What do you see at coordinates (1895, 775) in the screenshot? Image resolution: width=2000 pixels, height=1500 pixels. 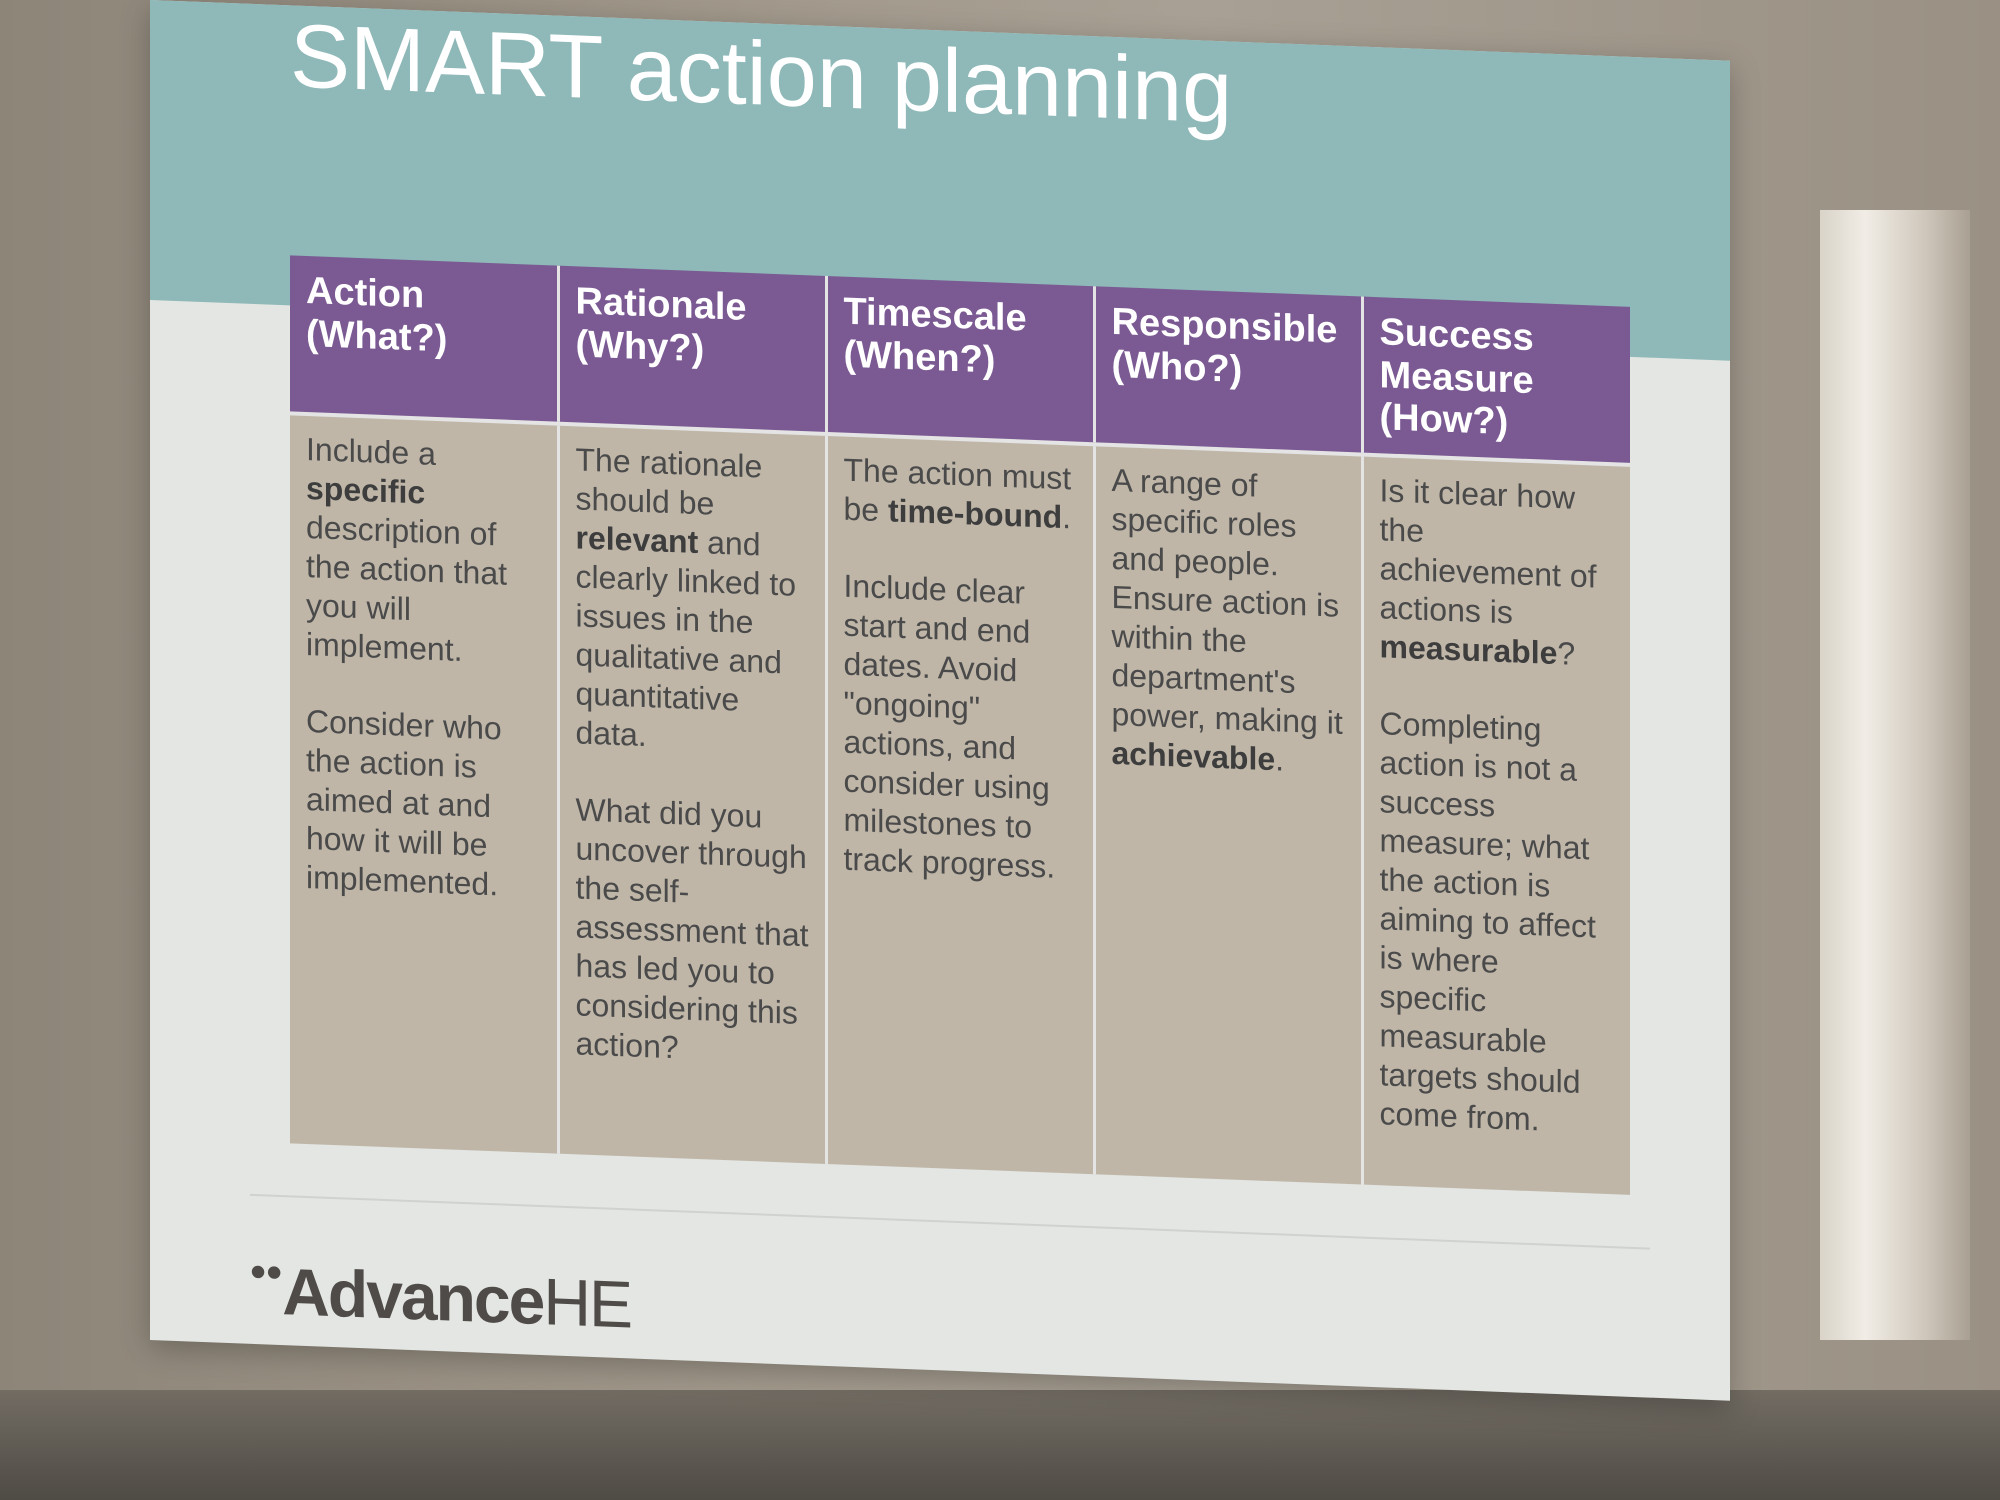 I see `projector-screen-edge` at bounding box center [1895, 775].